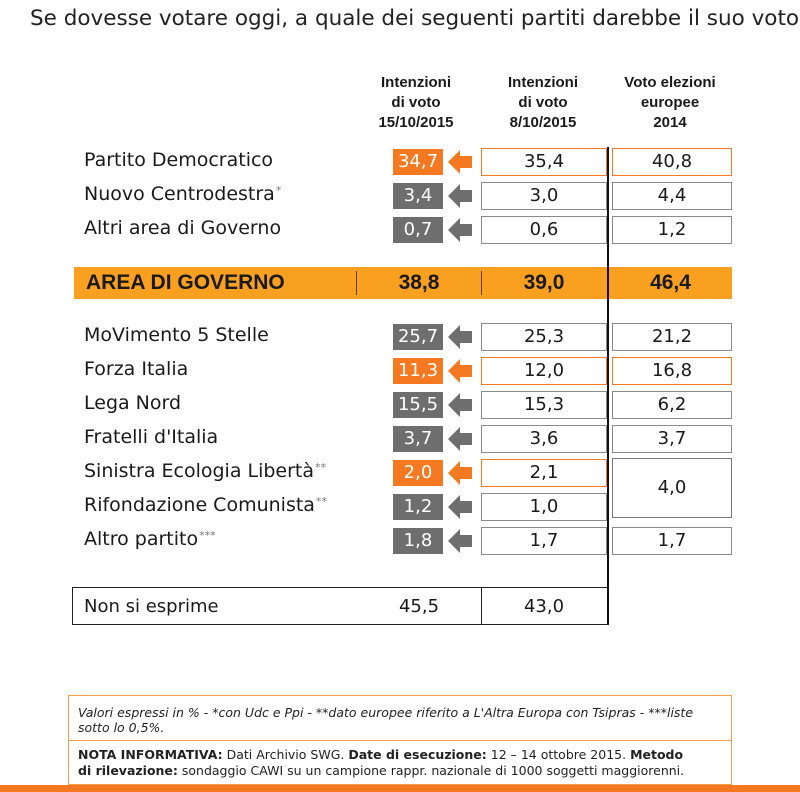 The width and height of the screenshot is (800, 792). What do you see at coordinates (672, 196) in the screenshot?
I see `europee-value-box: 4,4` at bounding box center [672, 196].